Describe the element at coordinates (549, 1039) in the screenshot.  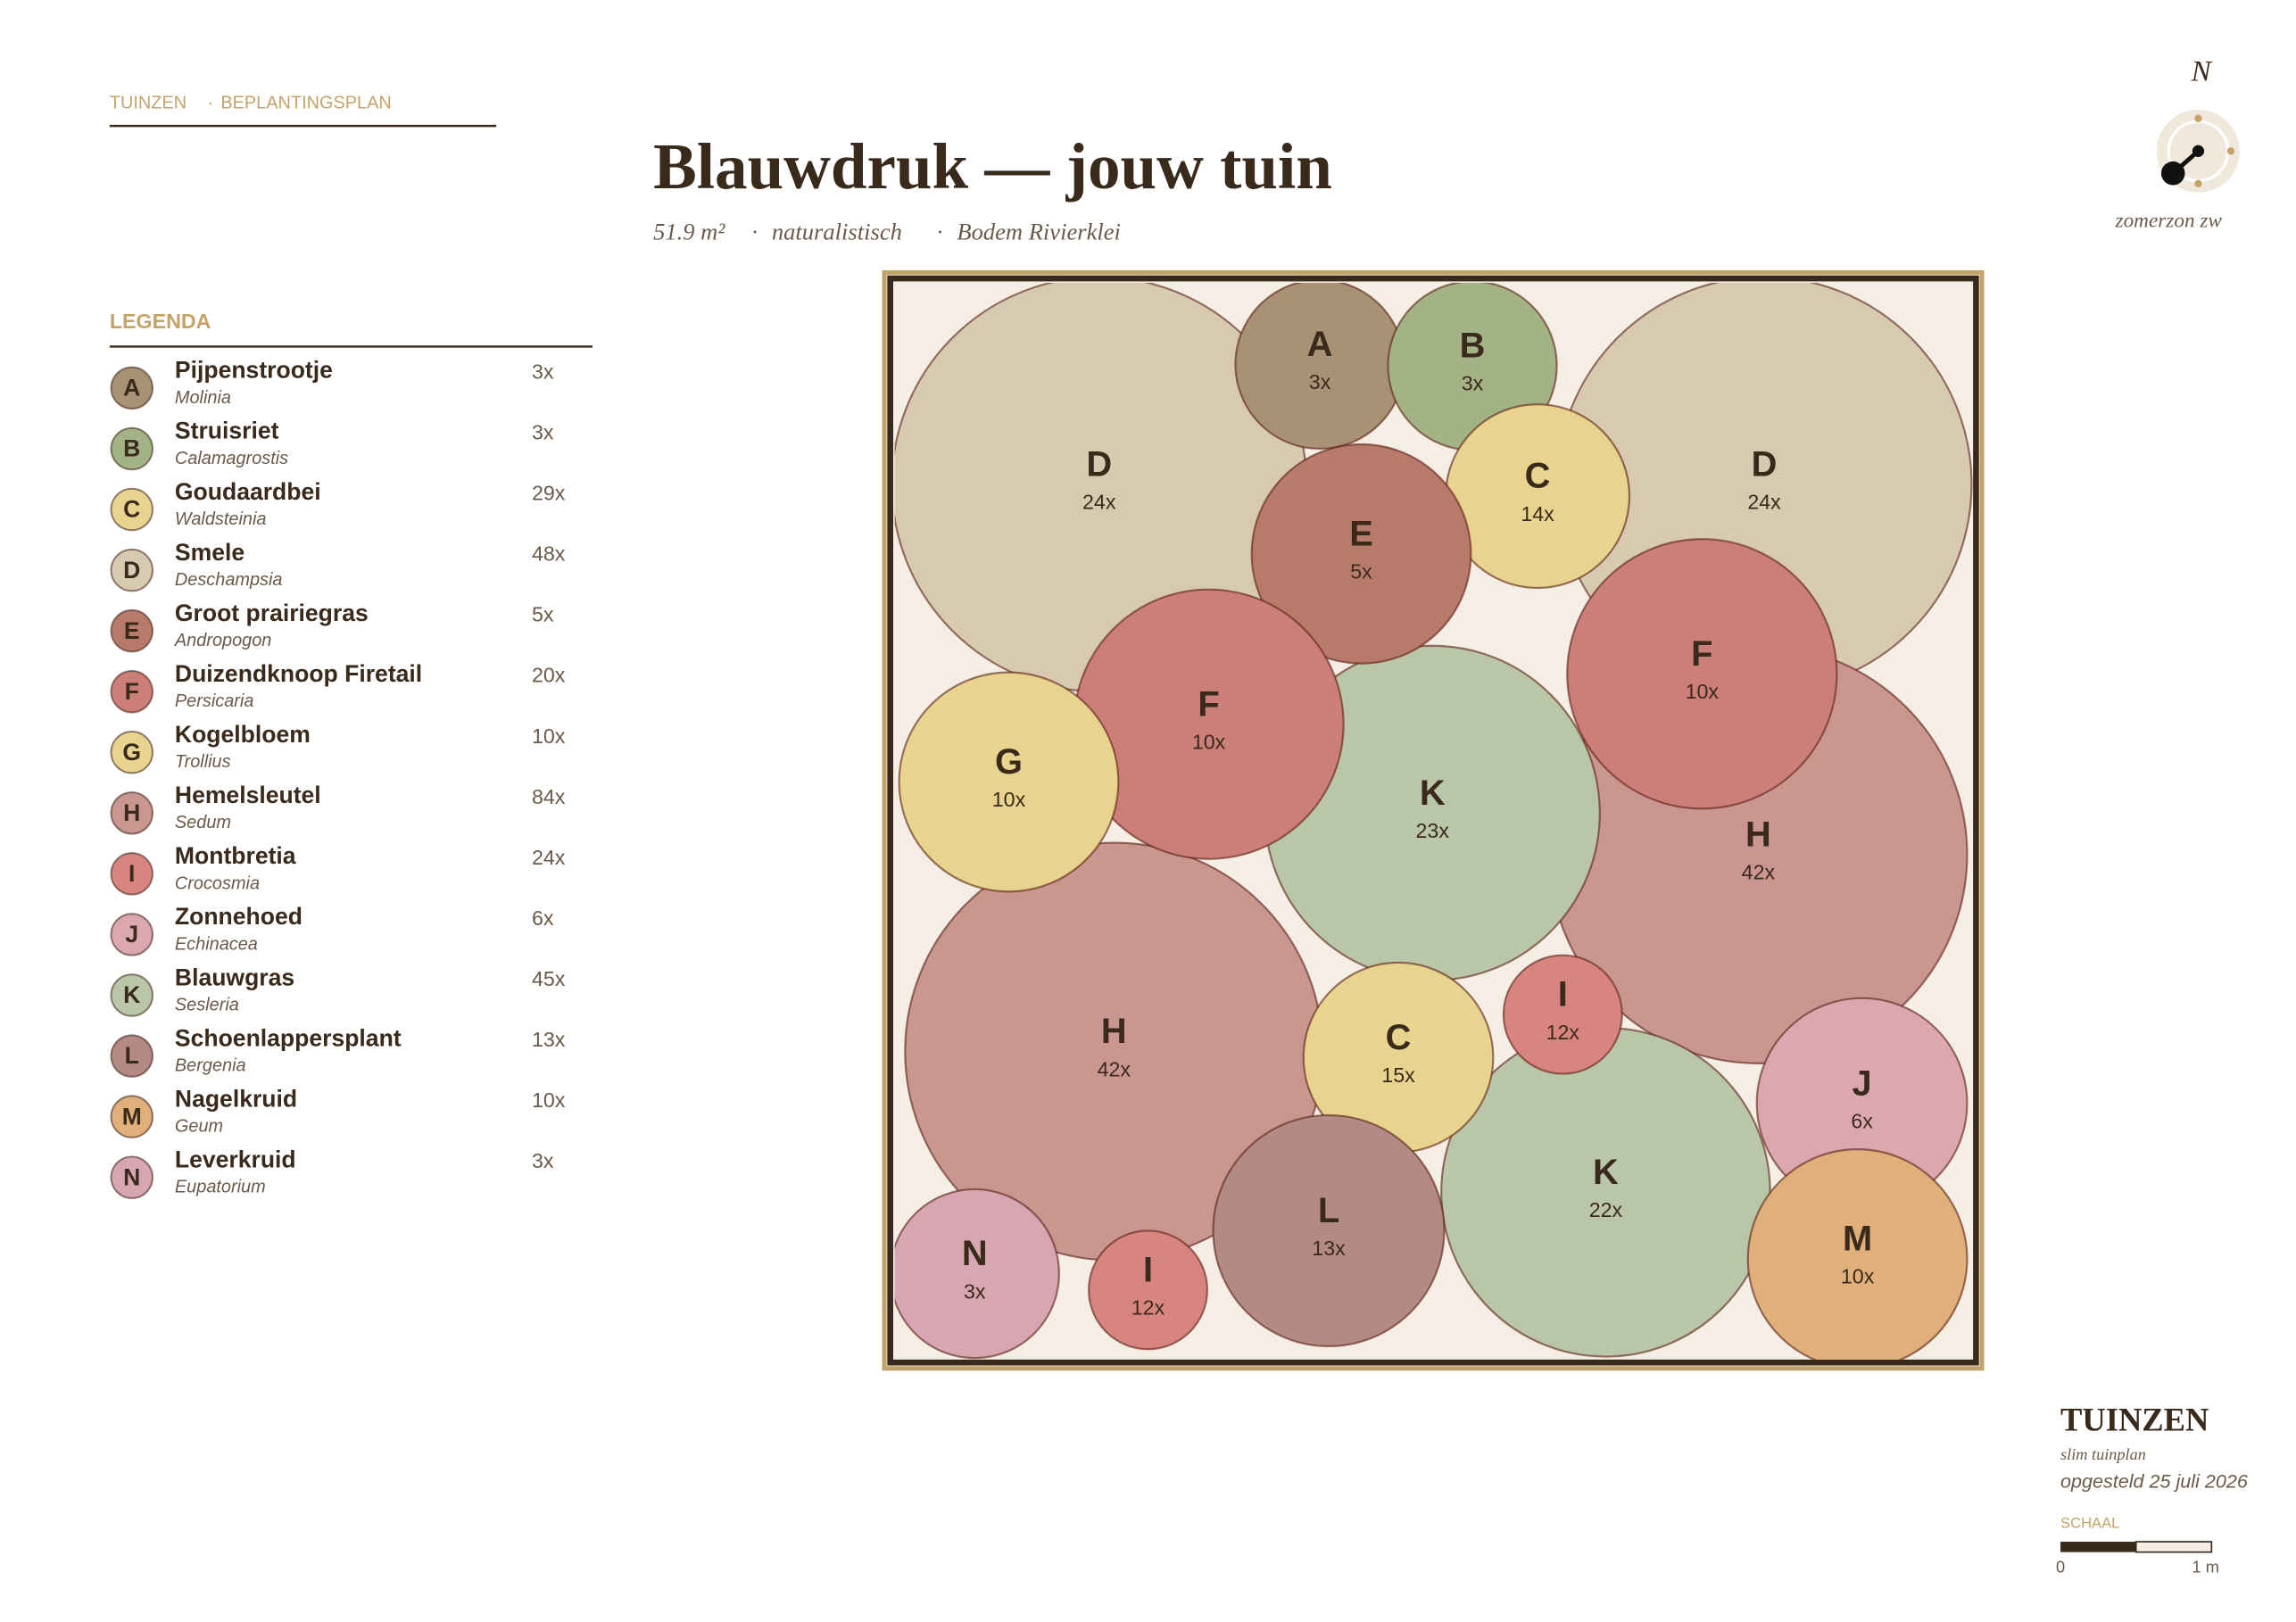
I see `legend-count: 13x` at that location.